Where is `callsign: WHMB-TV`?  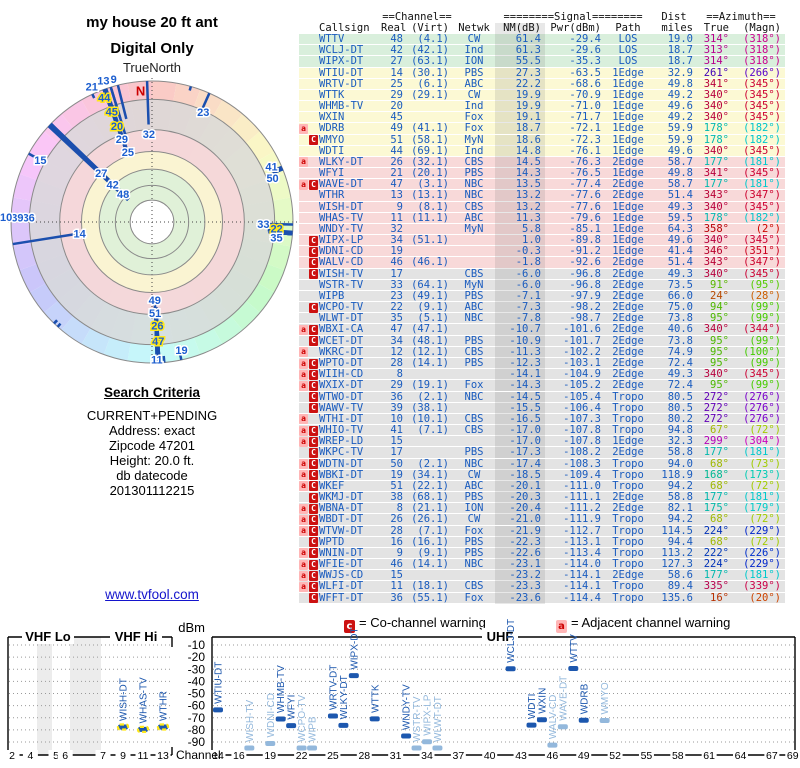
callsign: WHMB-TV is located at coordinates (341, 106).